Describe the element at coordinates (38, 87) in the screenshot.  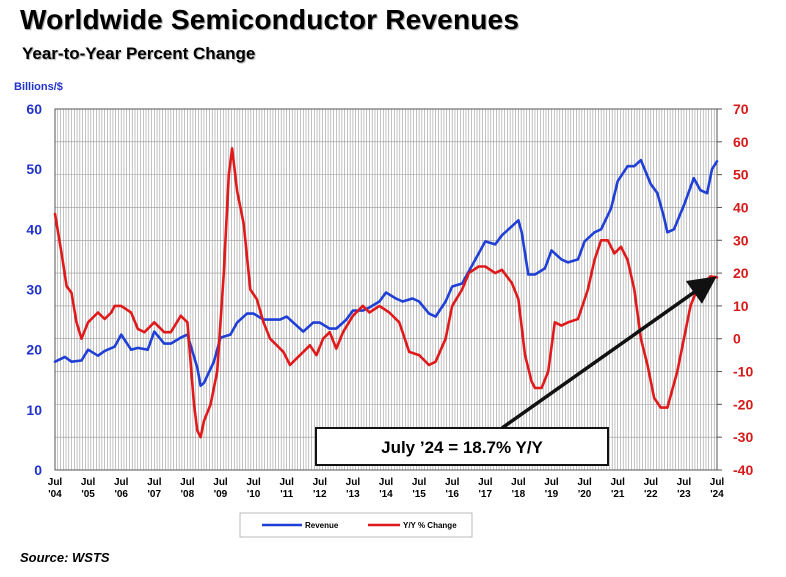
I see `left-axis-label: Billions/$` at that location.